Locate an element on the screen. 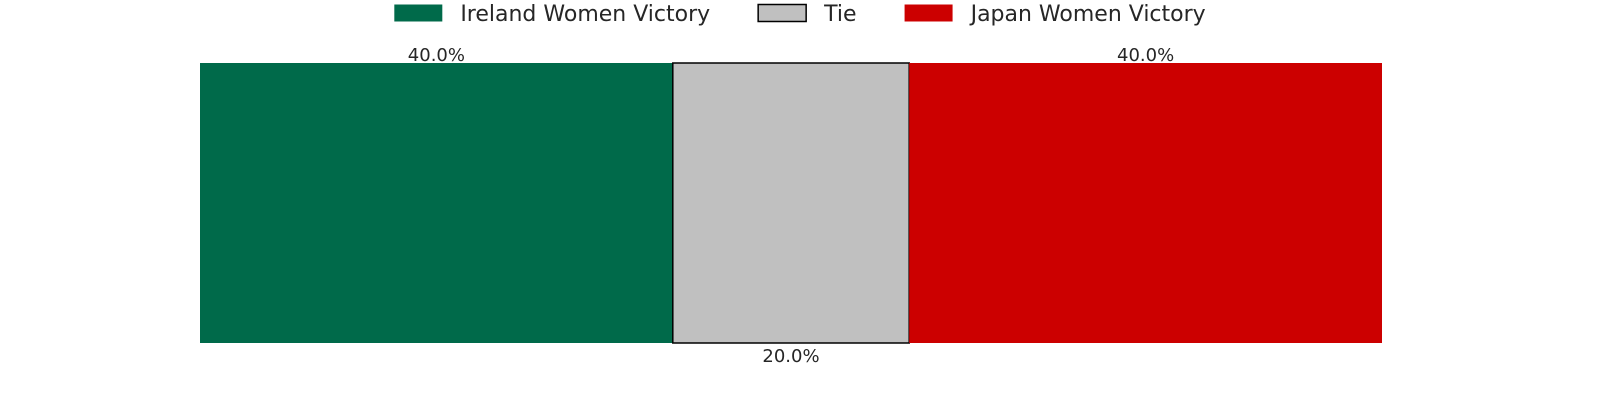 The image size is (1600, 400). legend-swatch-tie is located at coordinates (782, 13).